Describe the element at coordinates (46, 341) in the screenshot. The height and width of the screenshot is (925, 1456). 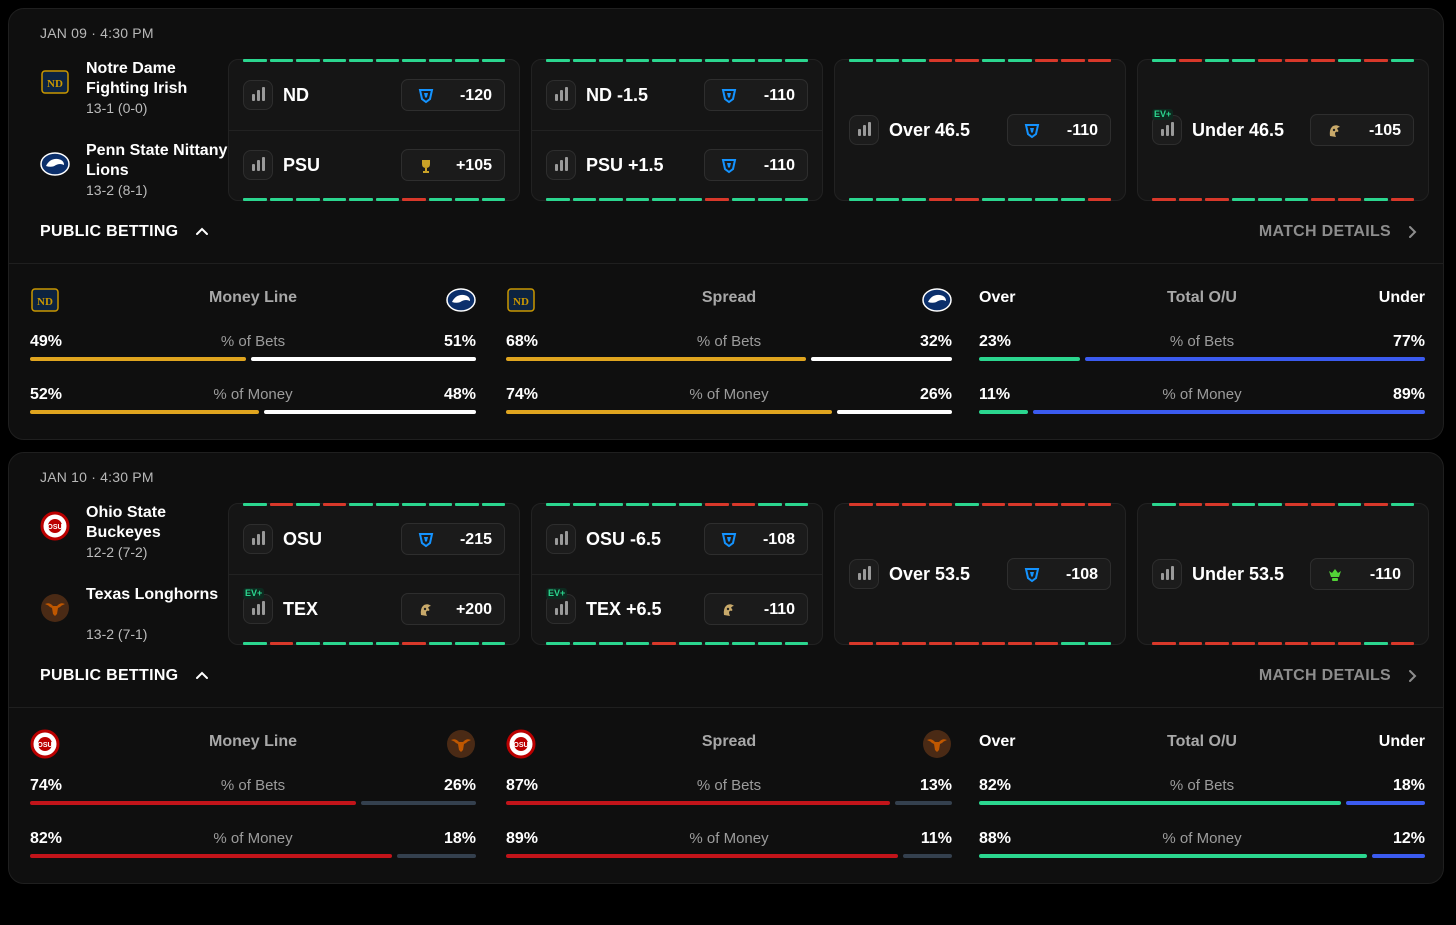
I see `left-percent: 49%` at that location.